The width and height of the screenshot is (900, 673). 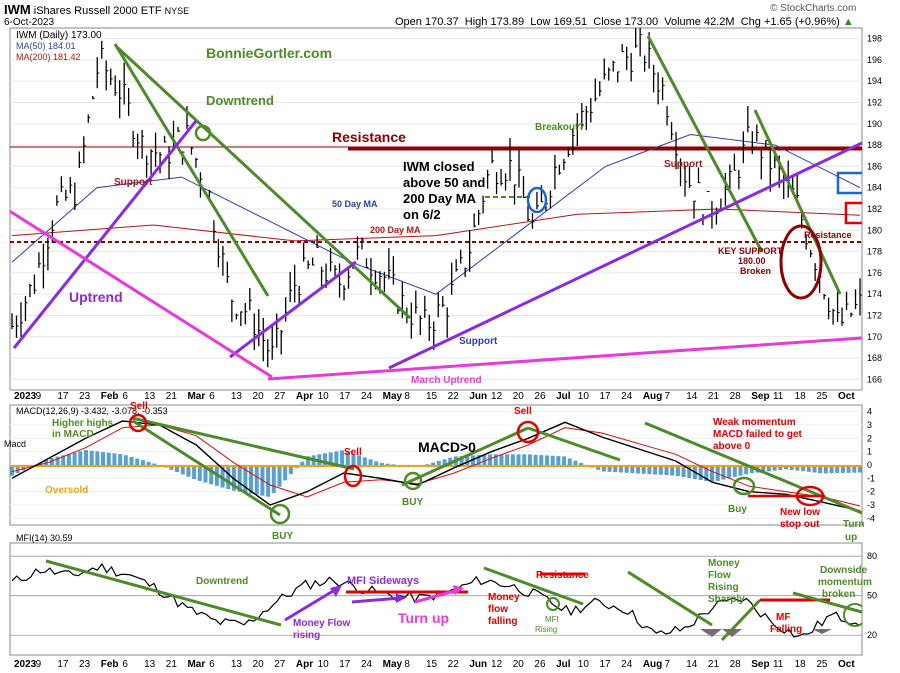 What do you see at coordinates (66, 490) in the screenshot?
I see `oversold-label: Oversold` at bounding box center [66, 490].